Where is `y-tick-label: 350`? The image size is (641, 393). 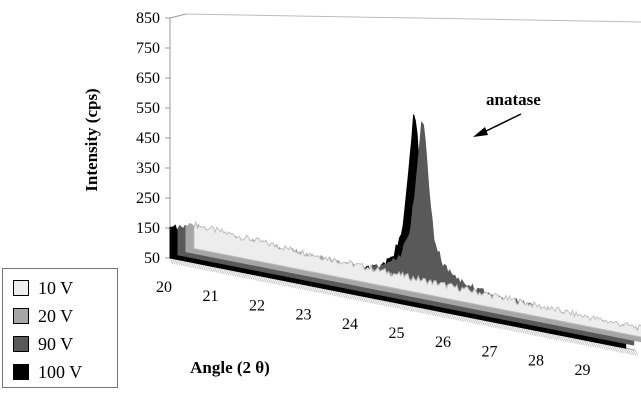
y-tick-label: 350 is located at coordinates (148, 168).